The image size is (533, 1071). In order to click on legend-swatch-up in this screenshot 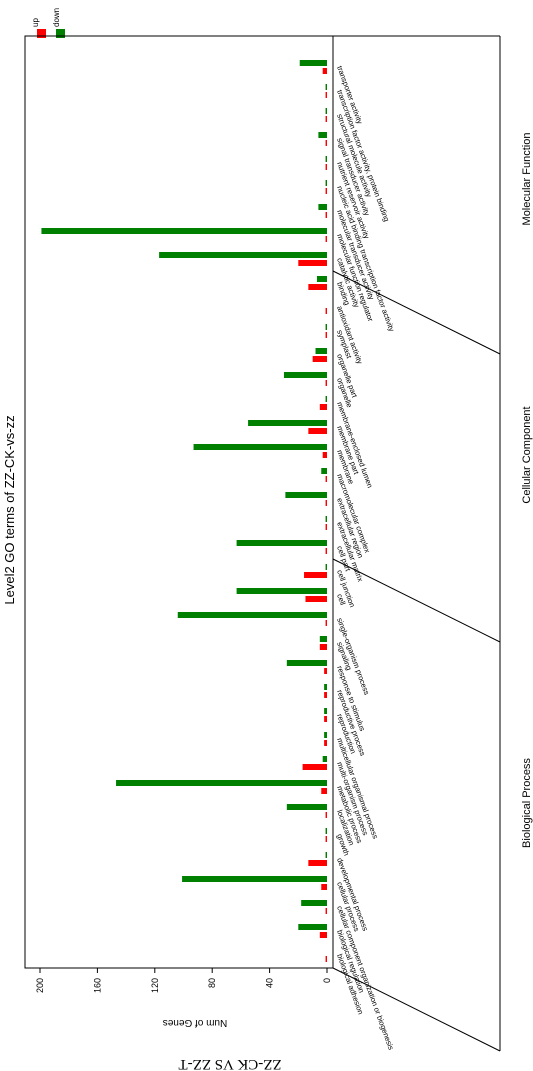, I will do `click(41, 33)`.